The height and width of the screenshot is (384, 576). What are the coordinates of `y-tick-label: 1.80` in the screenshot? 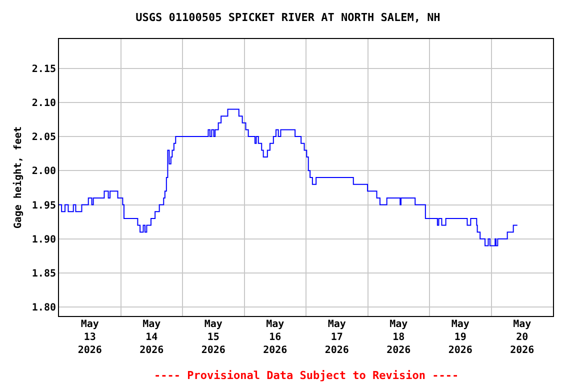 It's located at (44, 308).